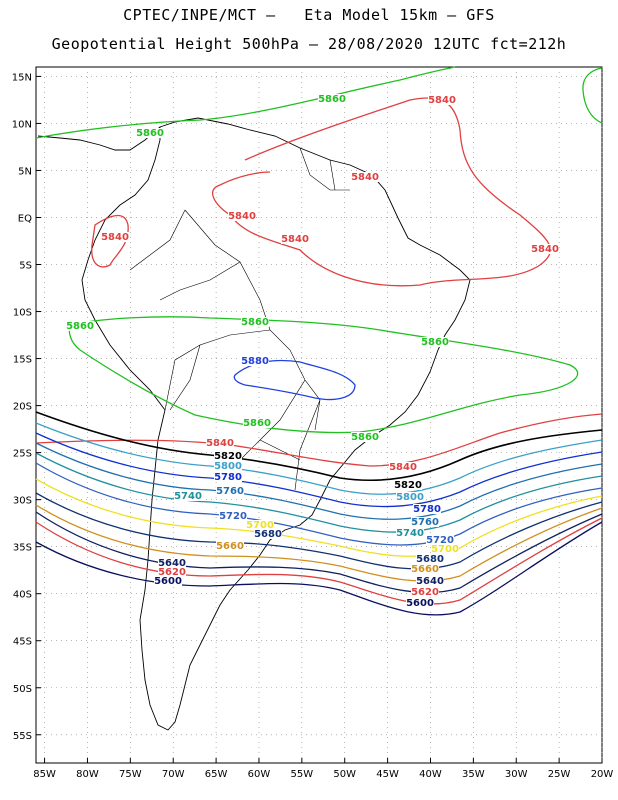  I want to click on central-america-coast, so click(99, 138).